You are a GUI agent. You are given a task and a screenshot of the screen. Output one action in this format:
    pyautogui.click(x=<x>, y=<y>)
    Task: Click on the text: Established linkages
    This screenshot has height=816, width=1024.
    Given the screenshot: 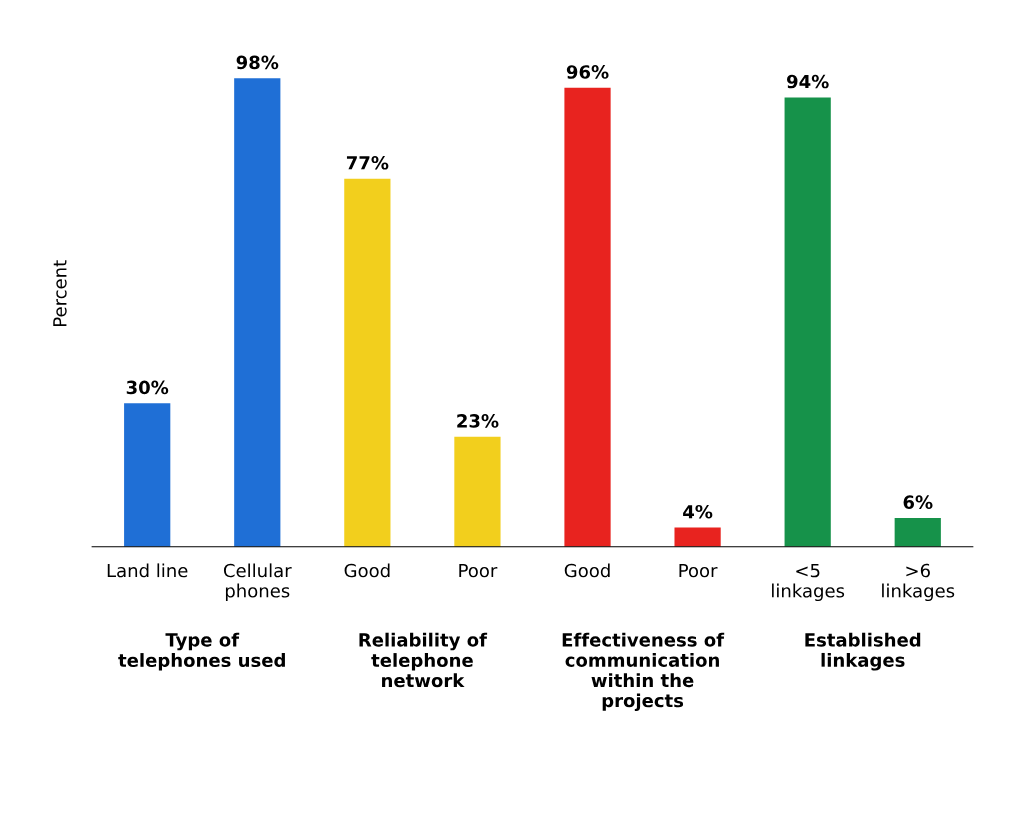 What is the action you would take?
    pyautogui.click(x=863, y=651)
    